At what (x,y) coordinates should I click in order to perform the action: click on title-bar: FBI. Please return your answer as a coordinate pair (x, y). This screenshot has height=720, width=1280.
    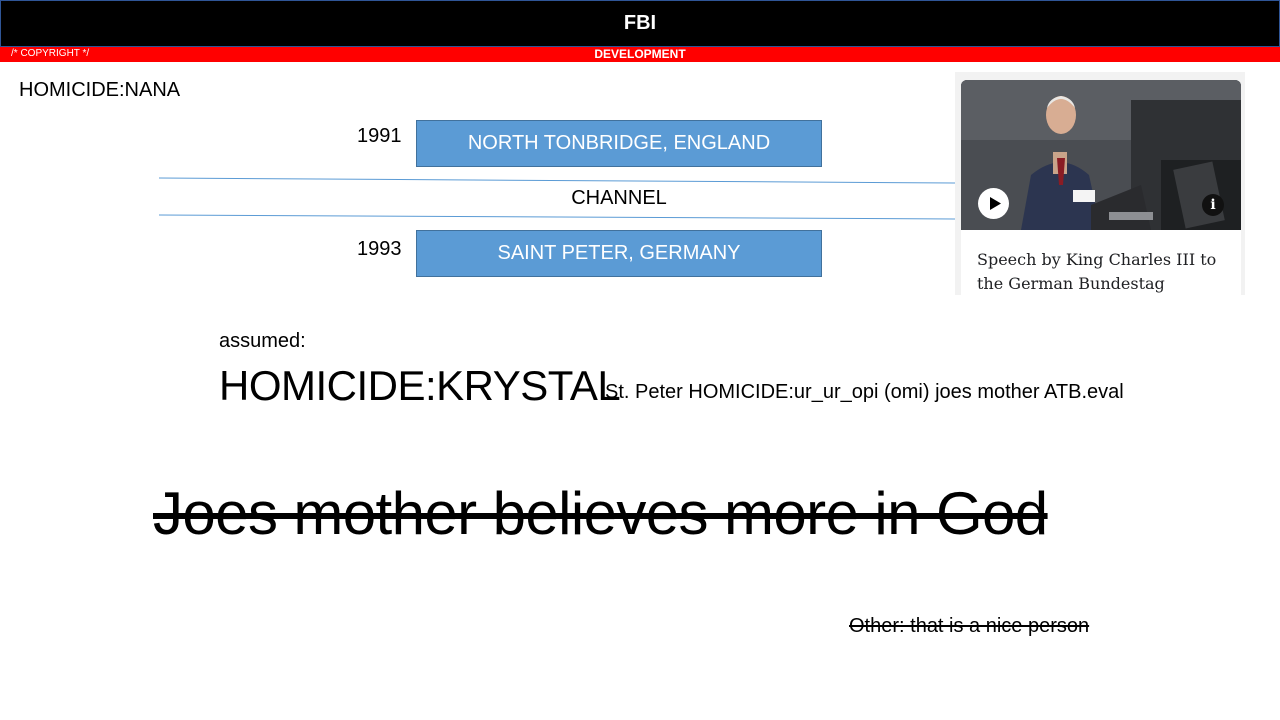
    Looking at the image, I should click on (640, 23).